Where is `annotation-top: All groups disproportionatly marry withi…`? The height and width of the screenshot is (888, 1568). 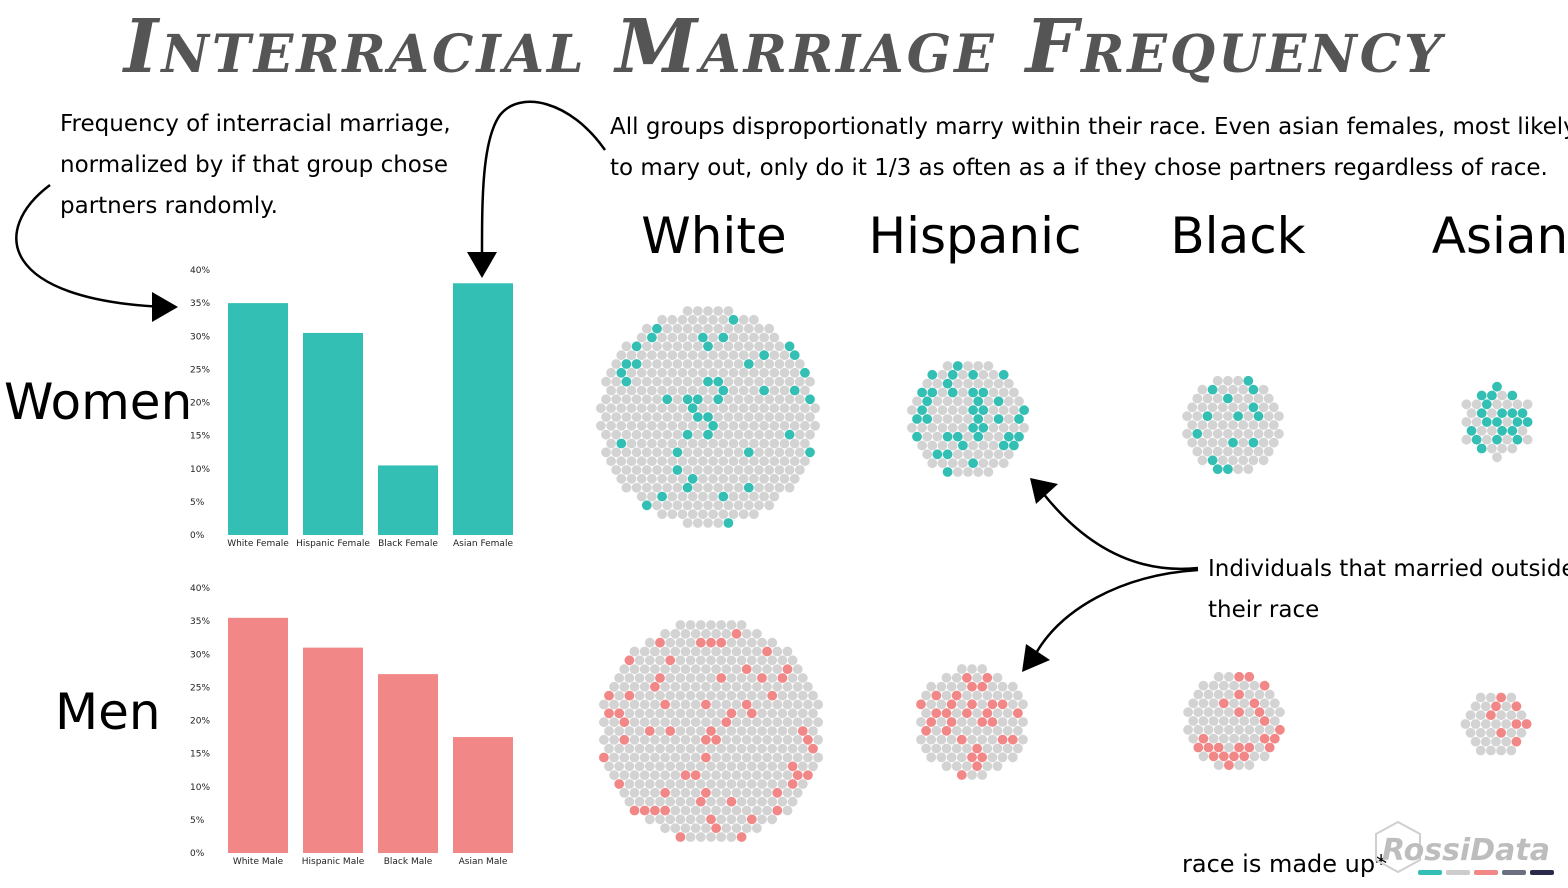 annotation-top: All groups disproportionatly marry withi… is located at coordinates (1089, 148).